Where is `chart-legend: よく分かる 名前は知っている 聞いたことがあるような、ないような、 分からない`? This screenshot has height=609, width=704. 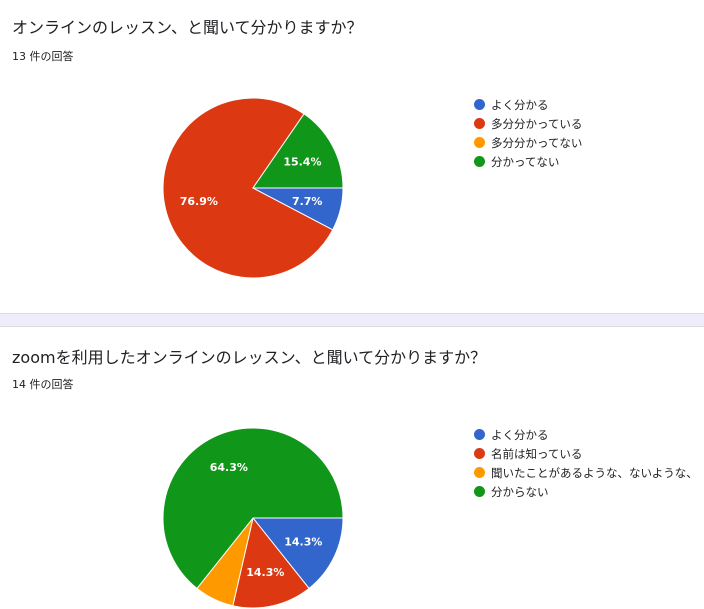
chart-legend: よく分かる 名前は知っている 聞いたことがあるような、ないような、 分からない is located at coordinates (586, 463).